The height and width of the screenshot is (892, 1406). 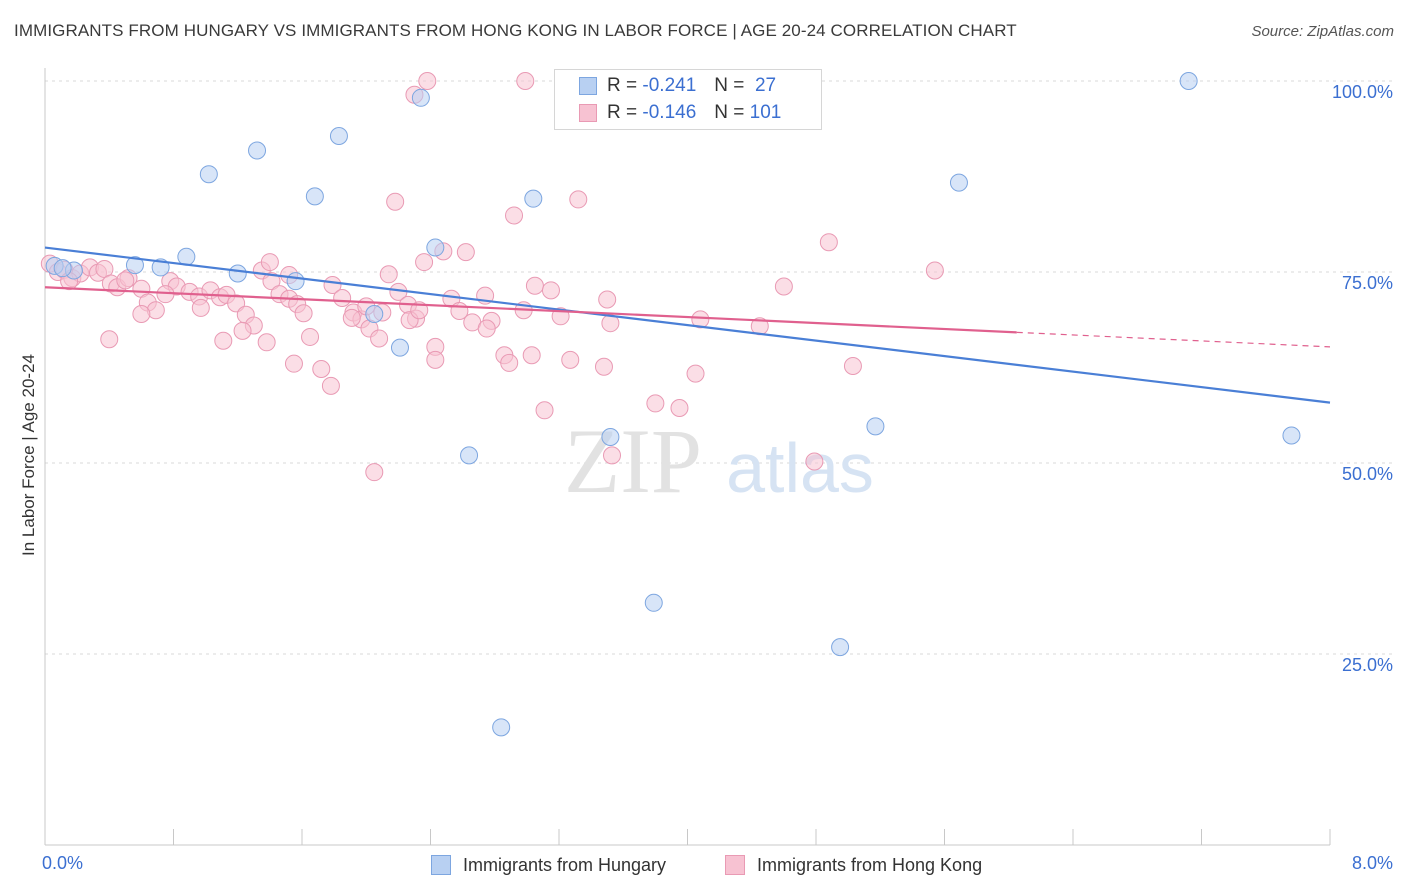 I want to click on x-tick-label: 8.0%, so click(x=1372, y=863).